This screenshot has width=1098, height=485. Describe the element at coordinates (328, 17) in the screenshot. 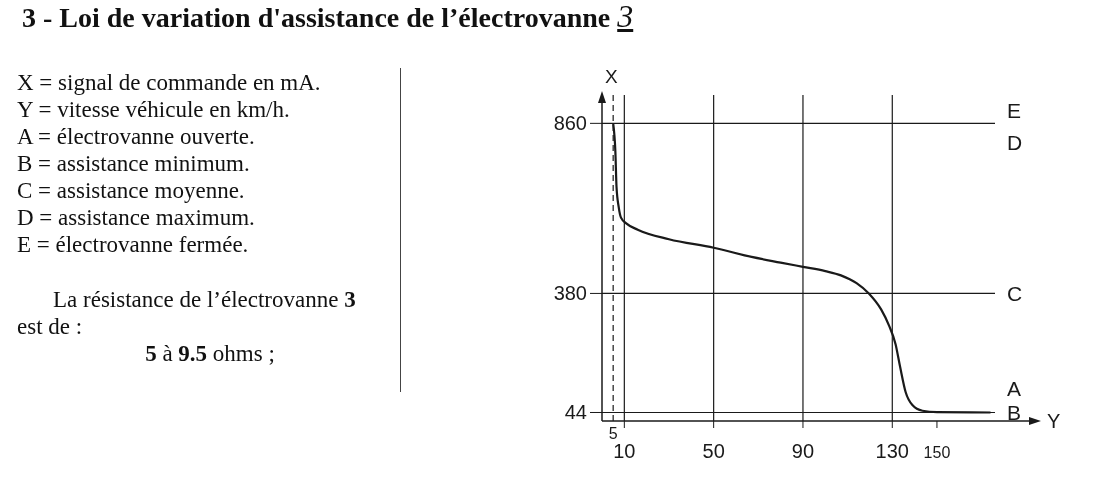

I see `text: 3 - Loi de variation d'assistance de l’électrovanne 3` at that location.